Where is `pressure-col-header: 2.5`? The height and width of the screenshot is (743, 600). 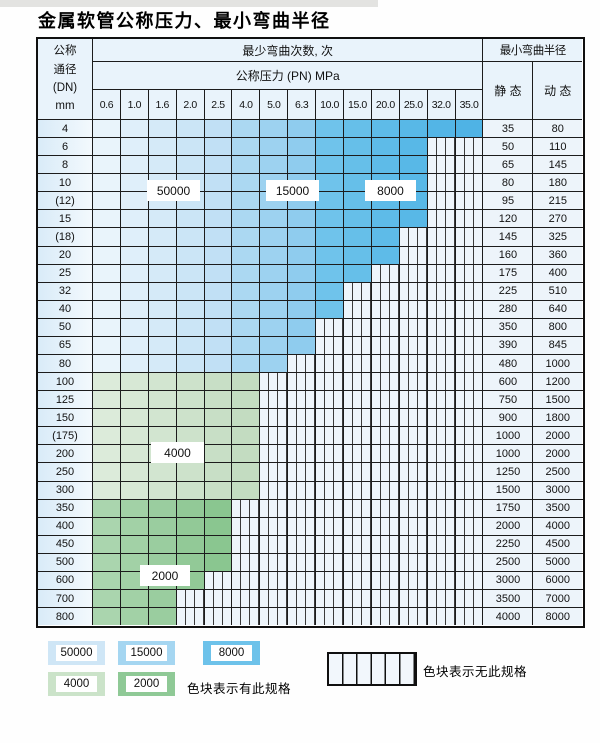 pressure-col-header: 2.5 is located at coordinates (218, 105).